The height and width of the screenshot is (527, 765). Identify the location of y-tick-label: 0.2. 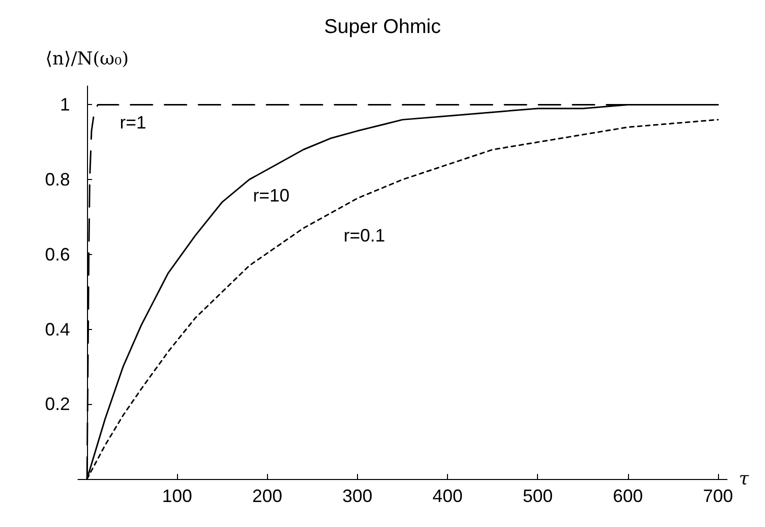
(57, 404).